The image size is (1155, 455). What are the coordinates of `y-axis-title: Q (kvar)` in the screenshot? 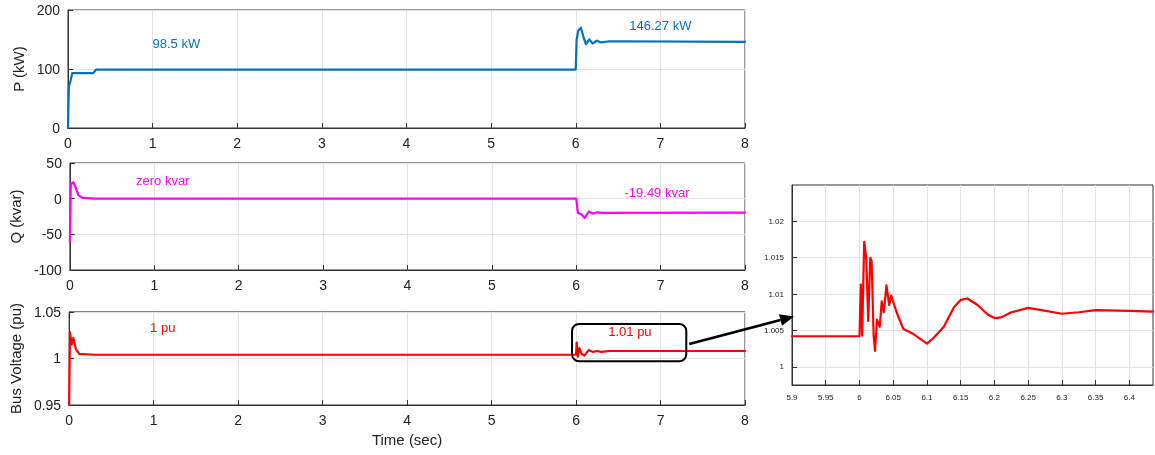 It's located at (15, 216).